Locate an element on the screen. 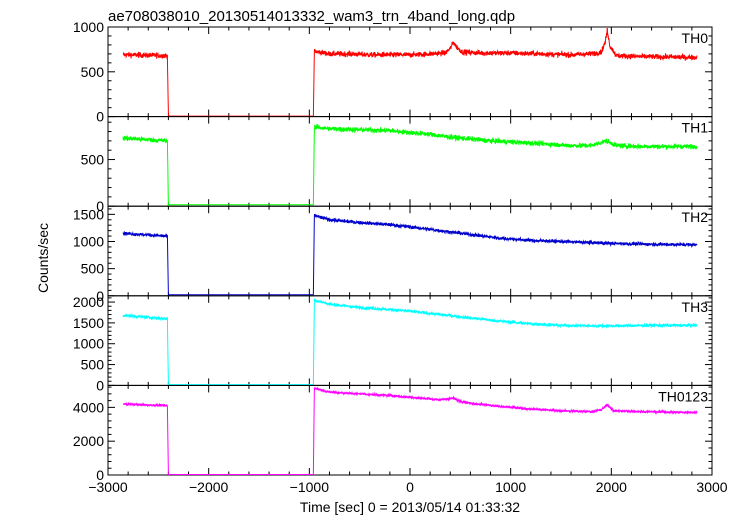 The height and width of the screenshot is (521, 740). series-label-th3: TH3 is located at coordinates (695, 307).